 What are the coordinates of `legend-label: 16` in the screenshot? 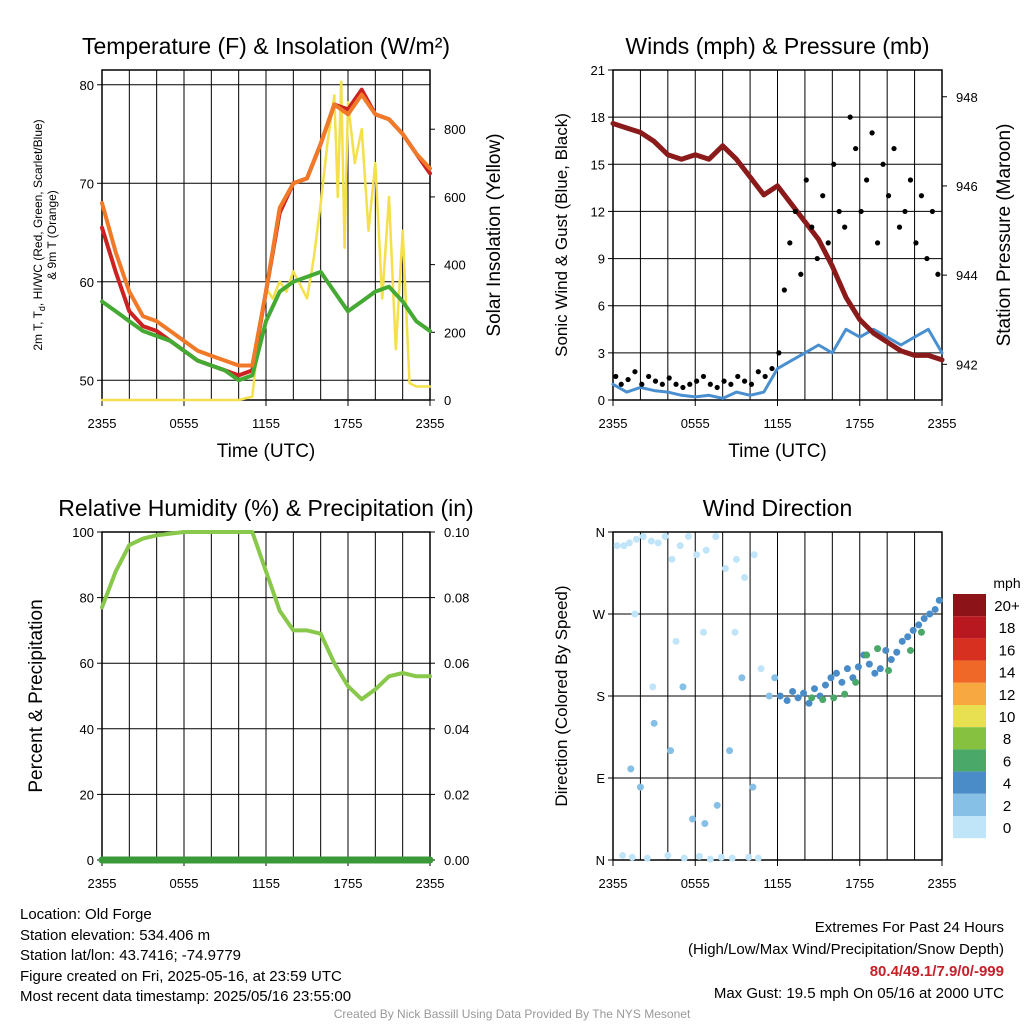 It's located at (1007, 650).